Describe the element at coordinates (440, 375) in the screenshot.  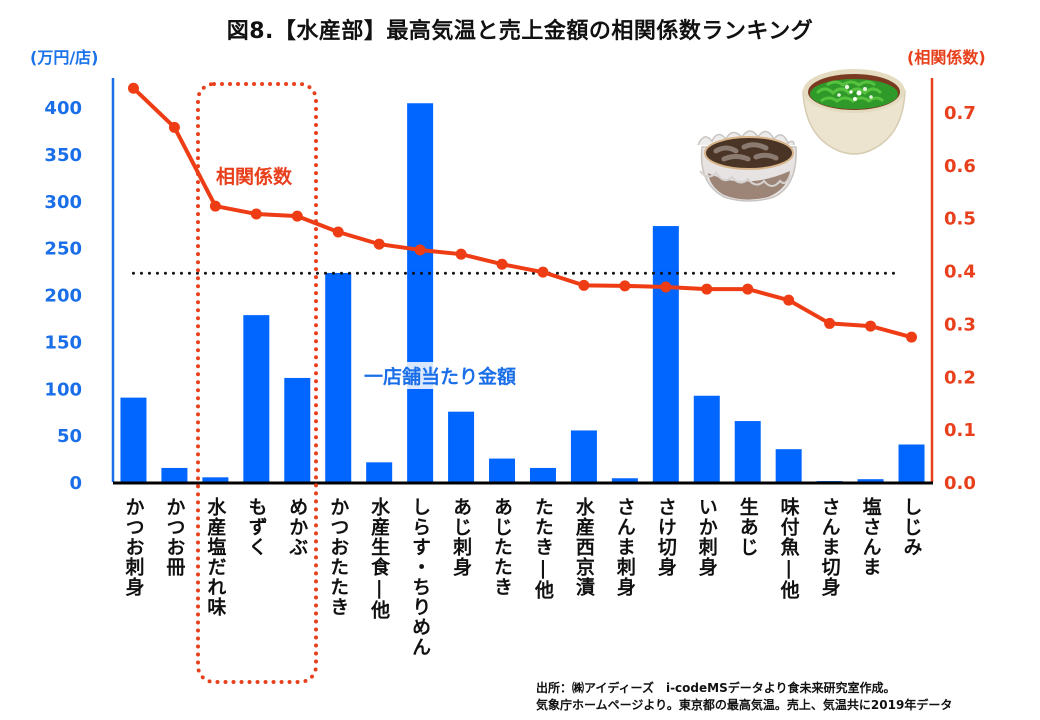
I see `bar-series-label: 一店舗当たり金額` at that location.